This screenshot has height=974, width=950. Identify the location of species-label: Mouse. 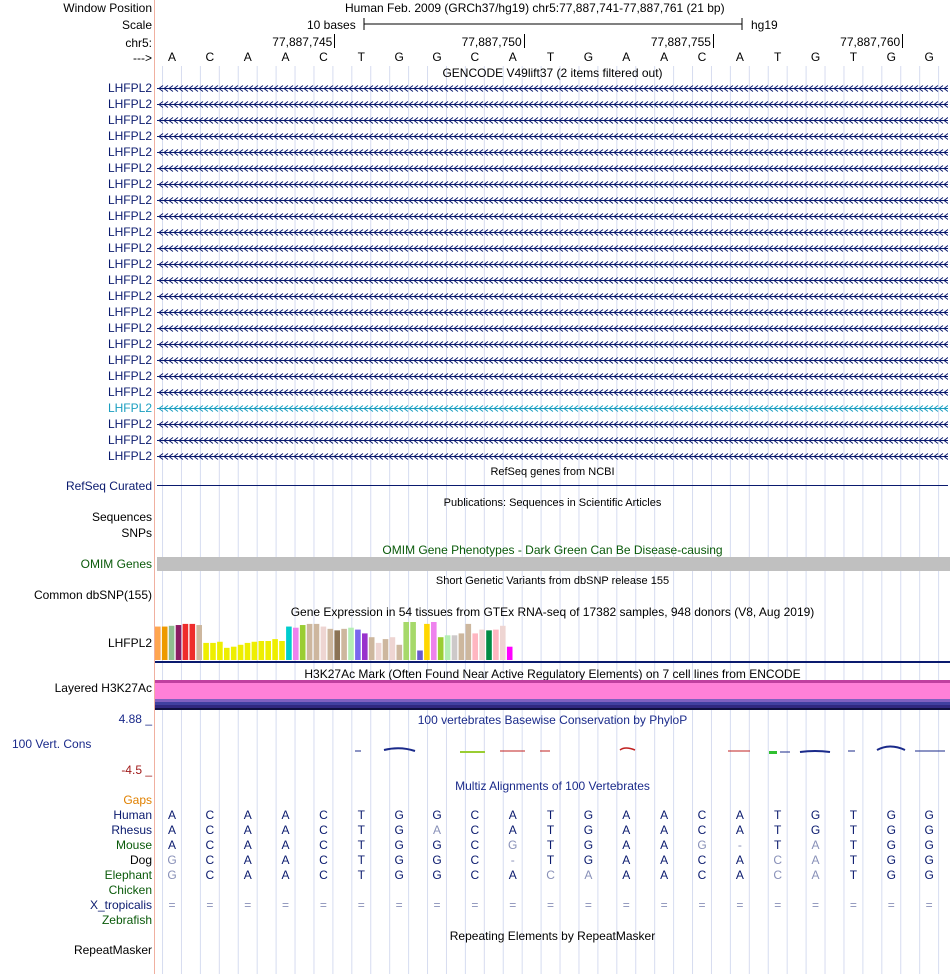
(133, 845).